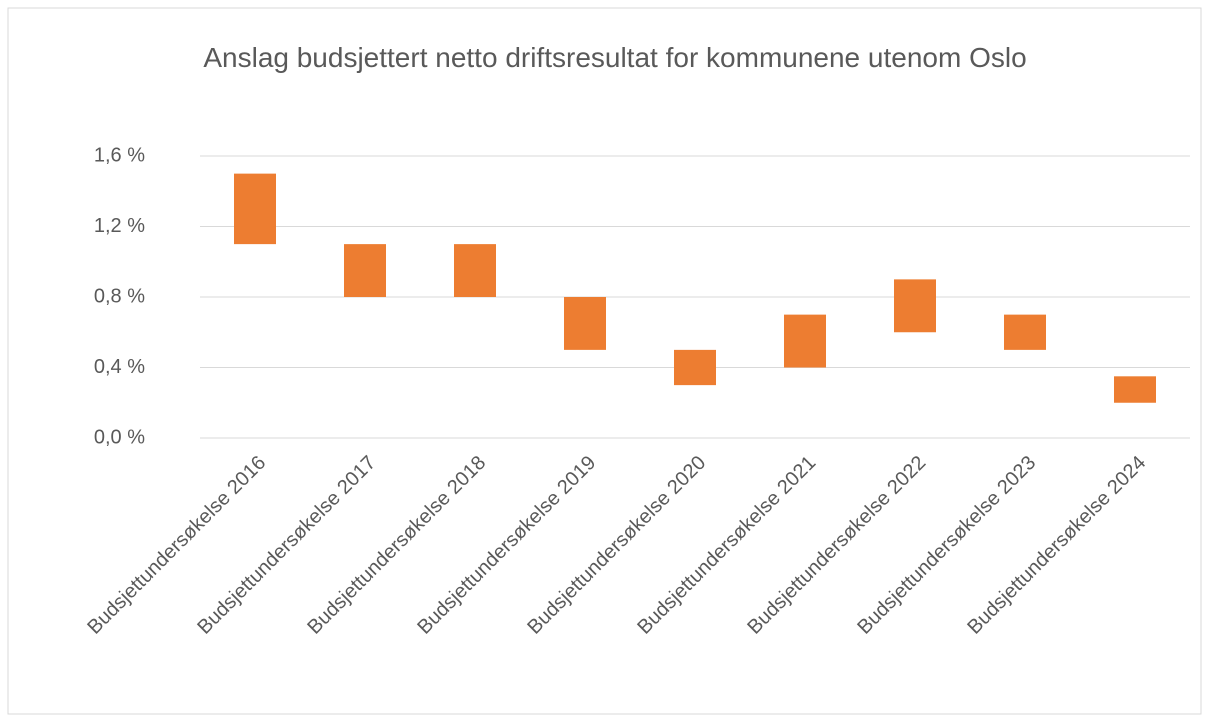 This screenshot has height=722, width=1209. I want to click on y-tick-label: 0,8 %, so click(119, 296).